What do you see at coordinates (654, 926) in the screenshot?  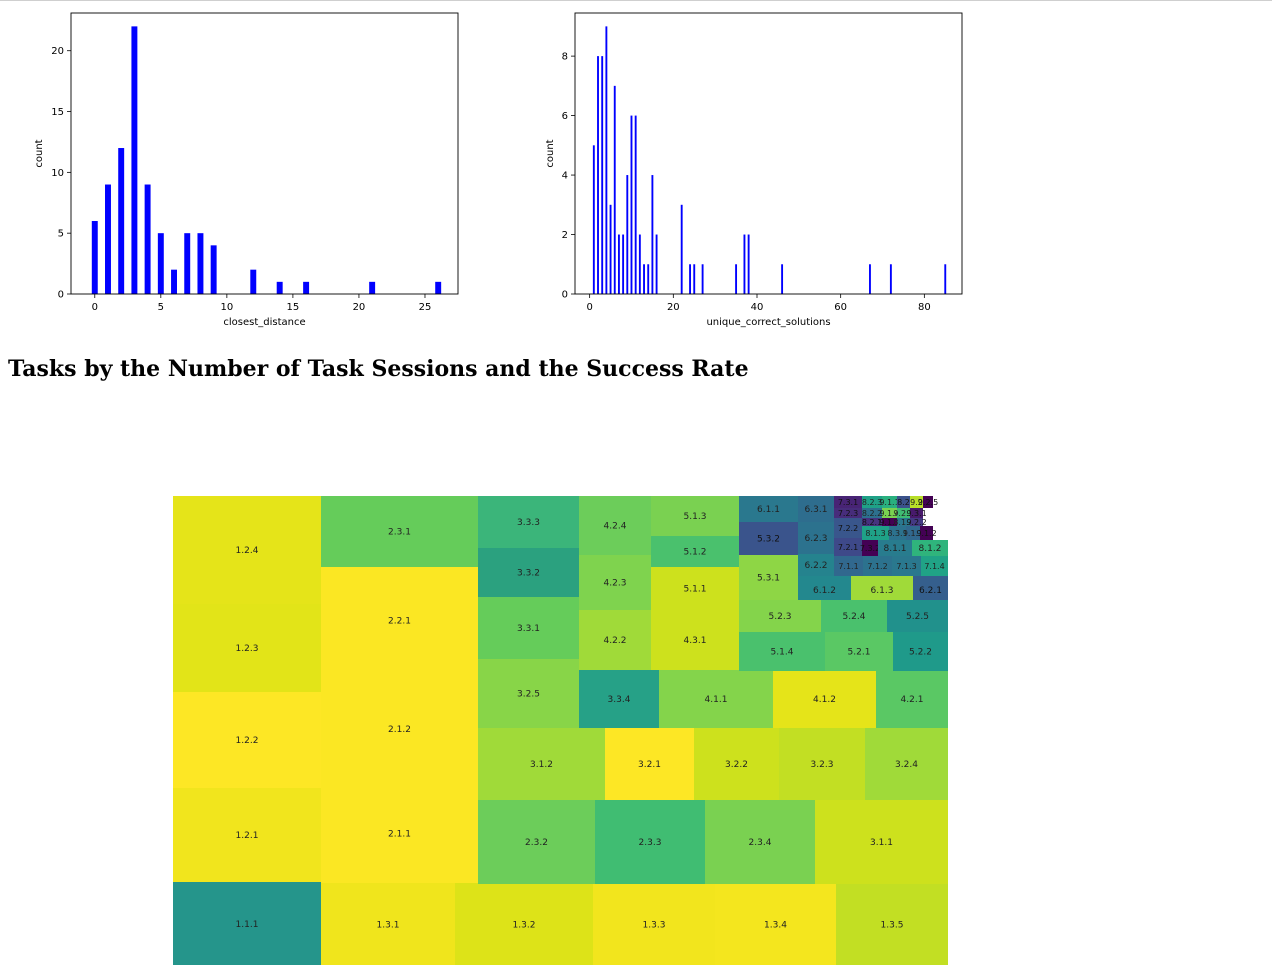 I see `treemap-cell-label: 1.3.3` at bounding box center [654, 926].